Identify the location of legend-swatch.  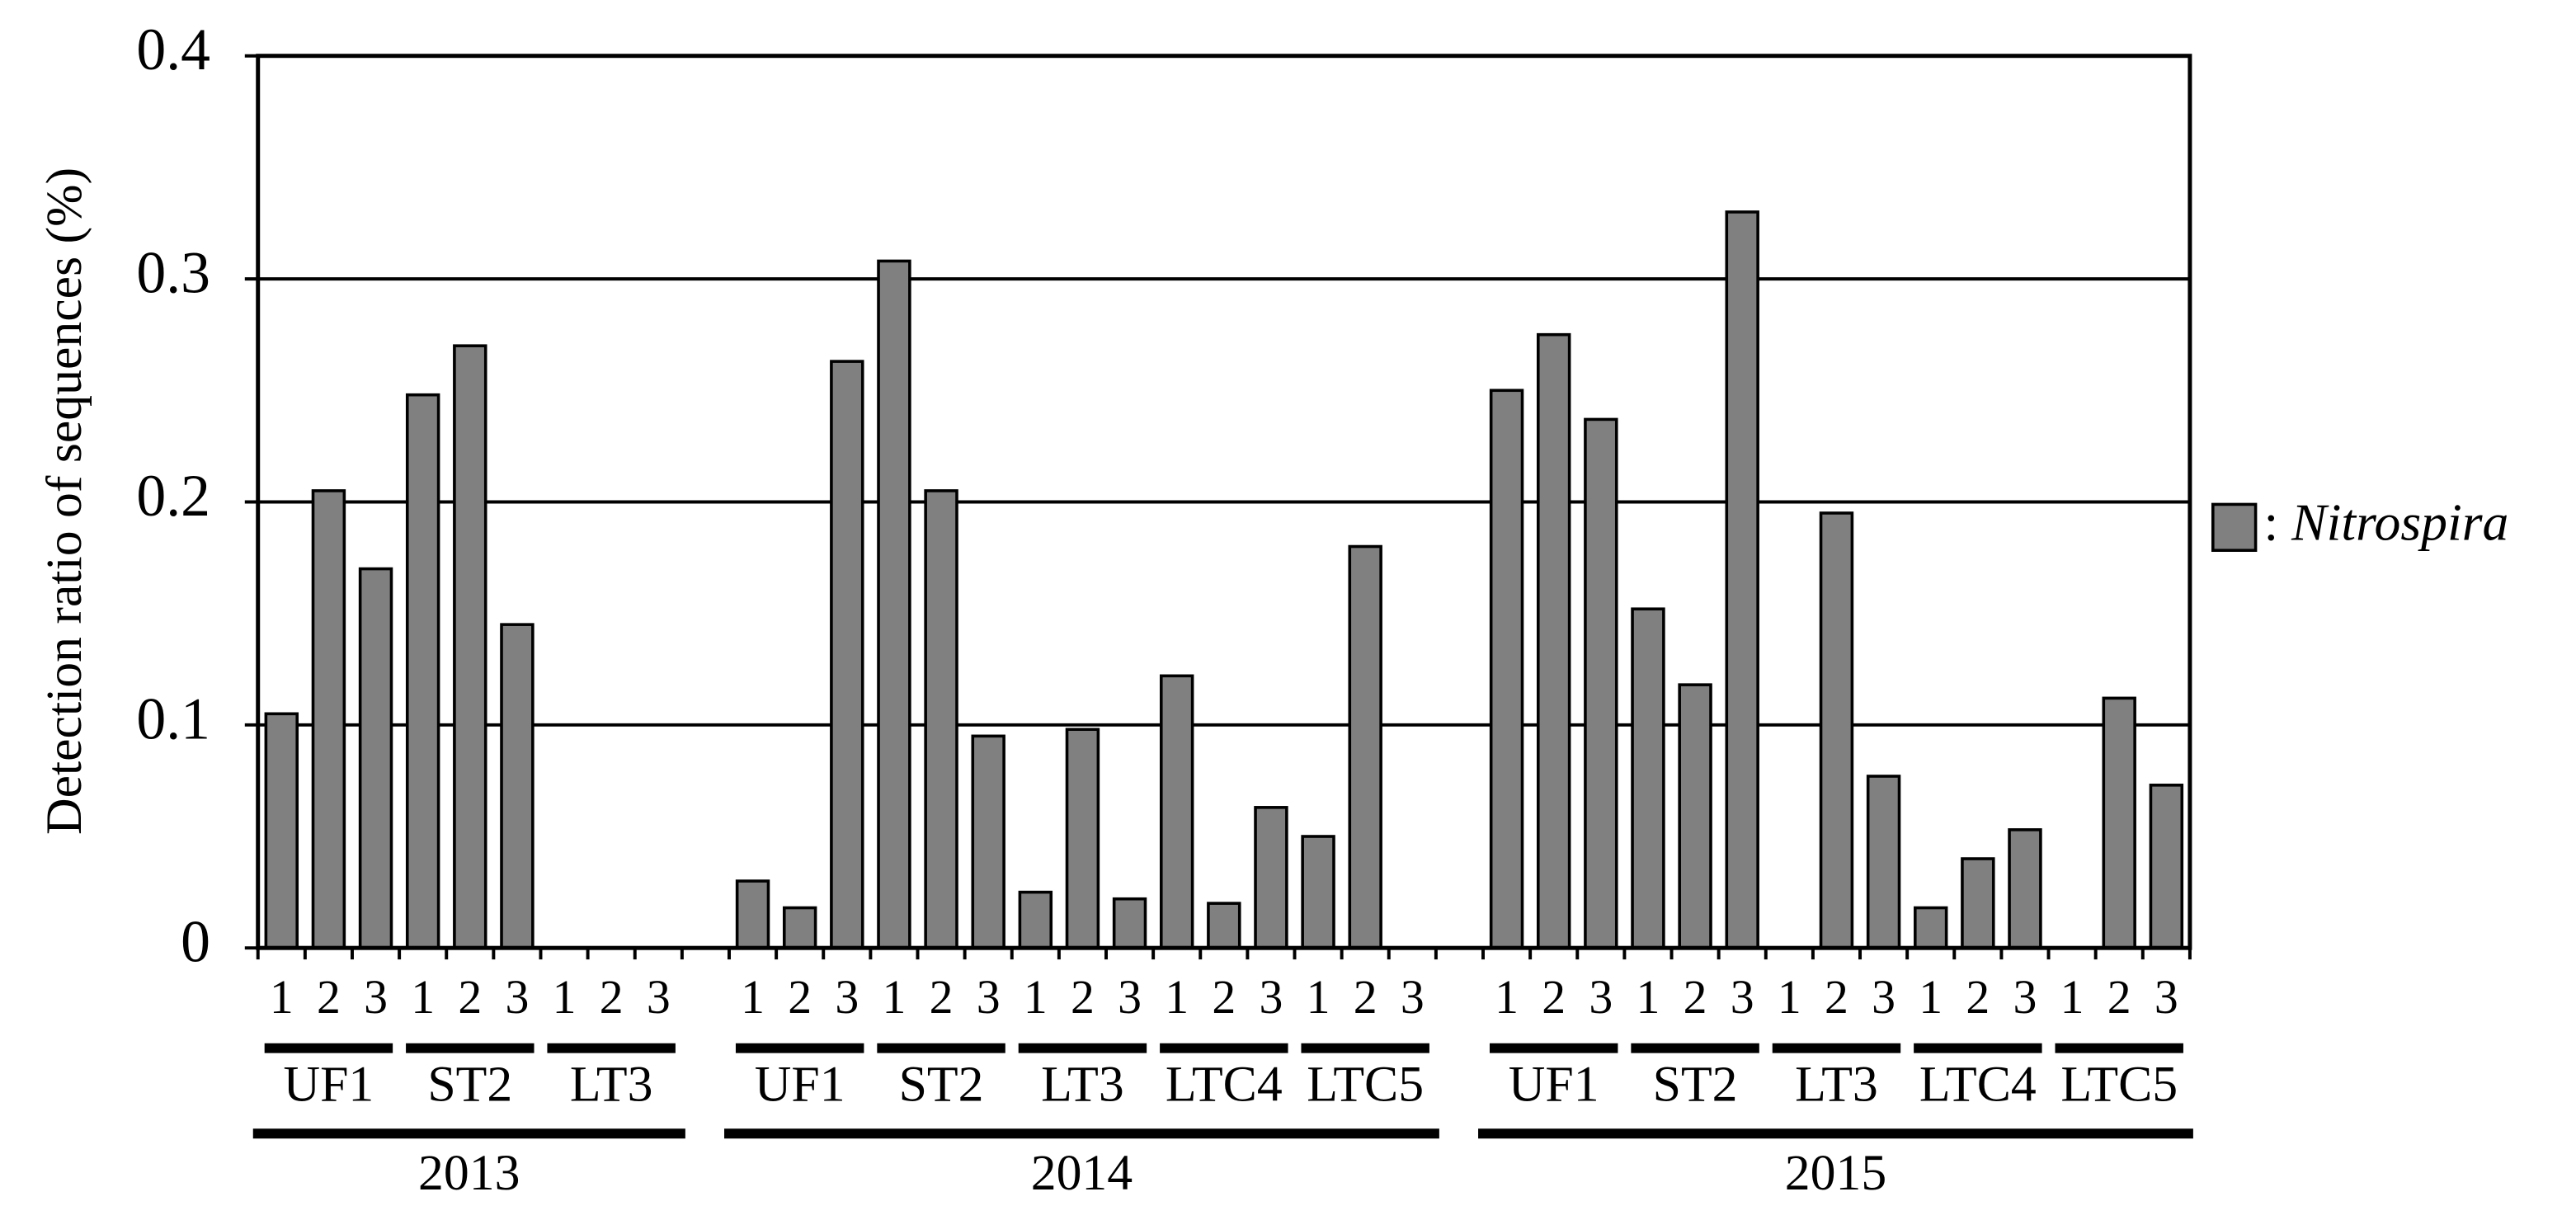
(2234, 527).